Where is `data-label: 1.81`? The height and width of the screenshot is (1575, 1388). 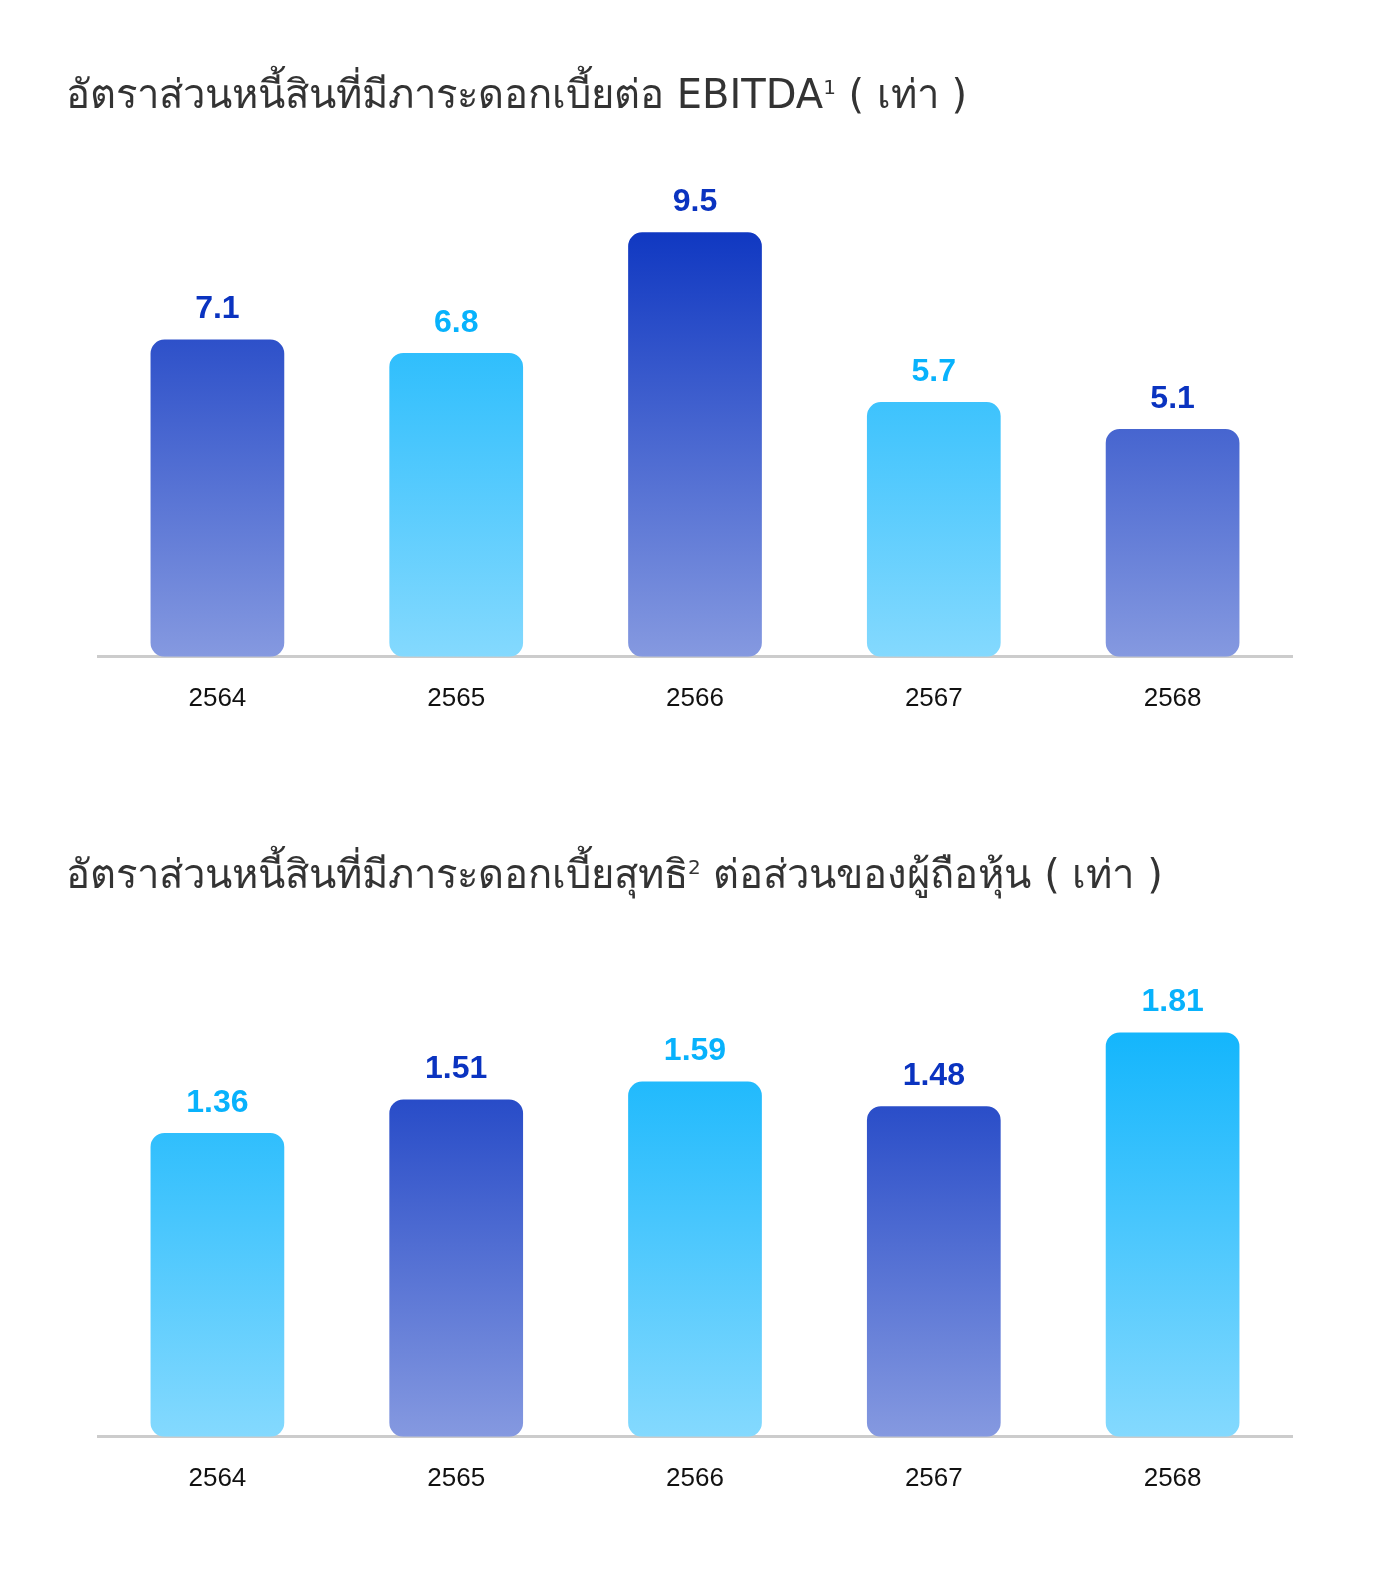 data-label: 1.81 is located at coordinates (1172, 1000).